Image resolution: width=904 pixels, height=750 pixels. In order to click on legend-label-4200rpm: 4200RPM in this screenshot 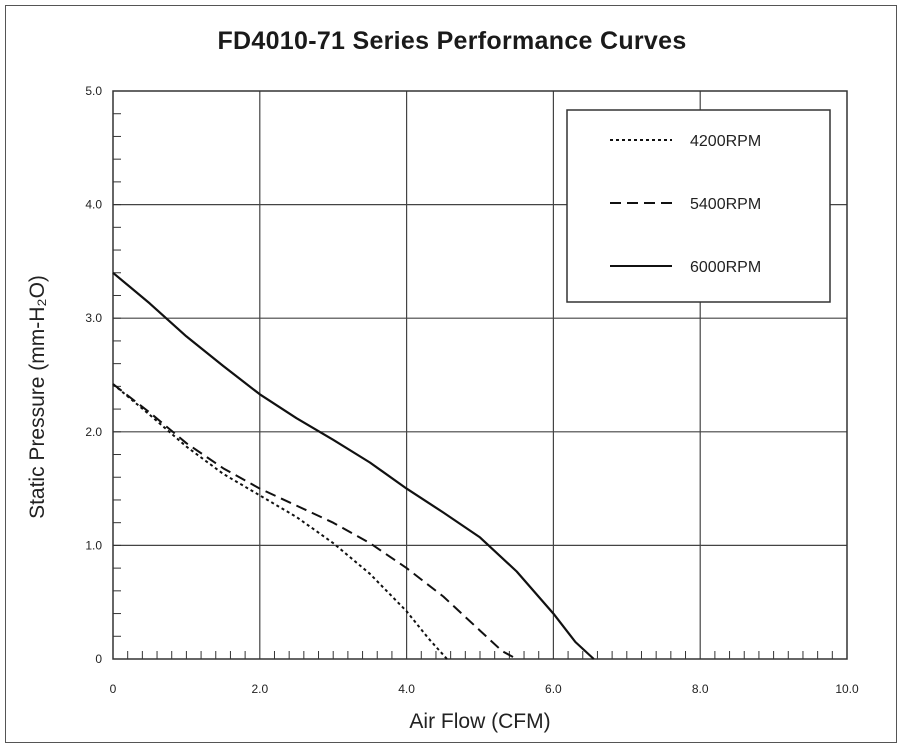, I will do `click(725, 141)`.